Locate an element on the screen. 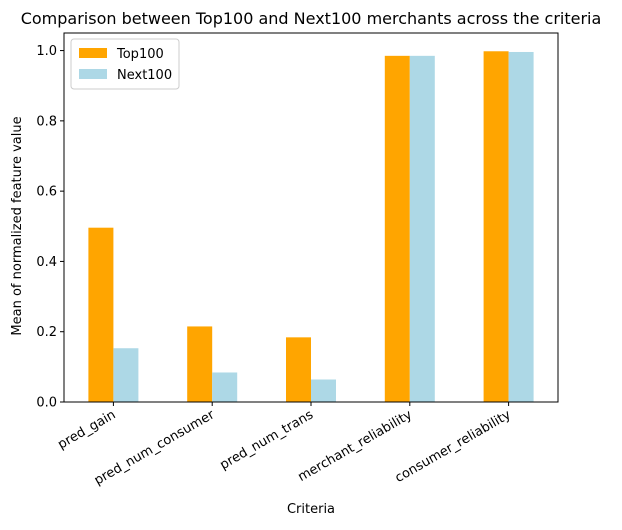 The height and width of the screenshot is (530, 622). y-tick-label: 0.8 is located at coordinates (46, 121).